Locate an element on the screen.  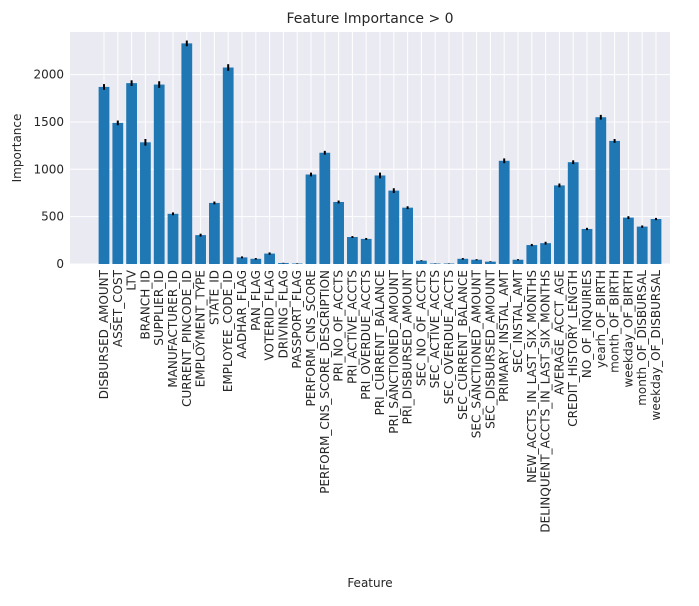
x-tick-label: yearh_OF_BIRTH is located at coordinates (601, 319).